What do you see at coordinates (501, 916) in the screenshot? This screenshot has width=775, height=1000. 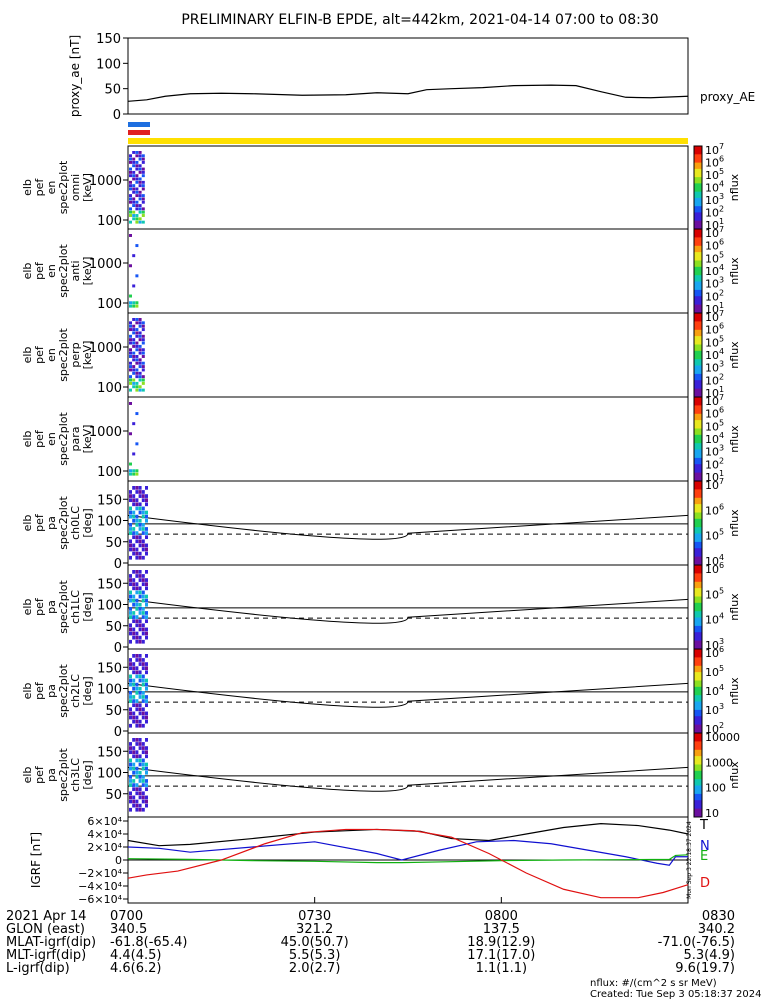 I see `footer-cell: 0800` at bounding box center [501, 916].